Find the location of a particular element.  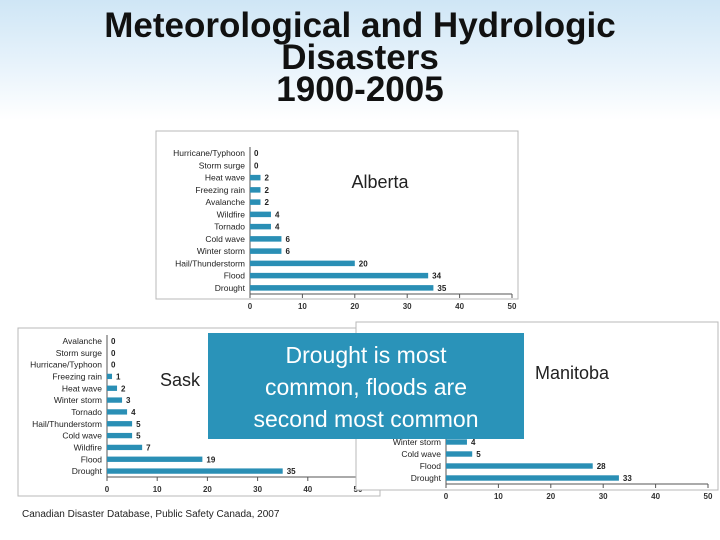

title-line-2: Disasters is located at coordinates (360, 57).